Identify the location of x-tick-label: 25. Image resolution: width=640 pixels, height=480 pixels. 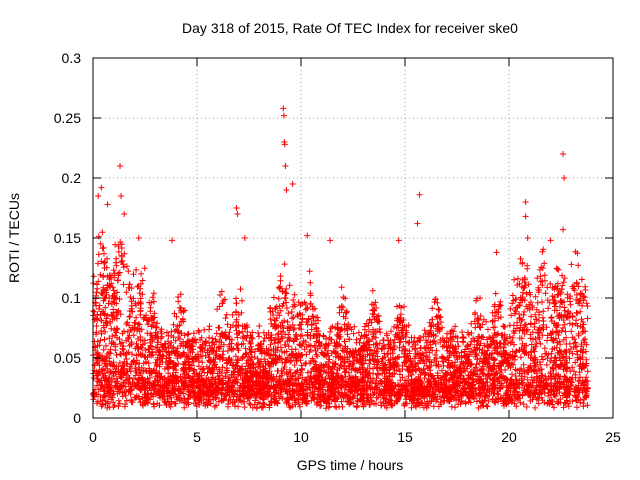
(613, 437).